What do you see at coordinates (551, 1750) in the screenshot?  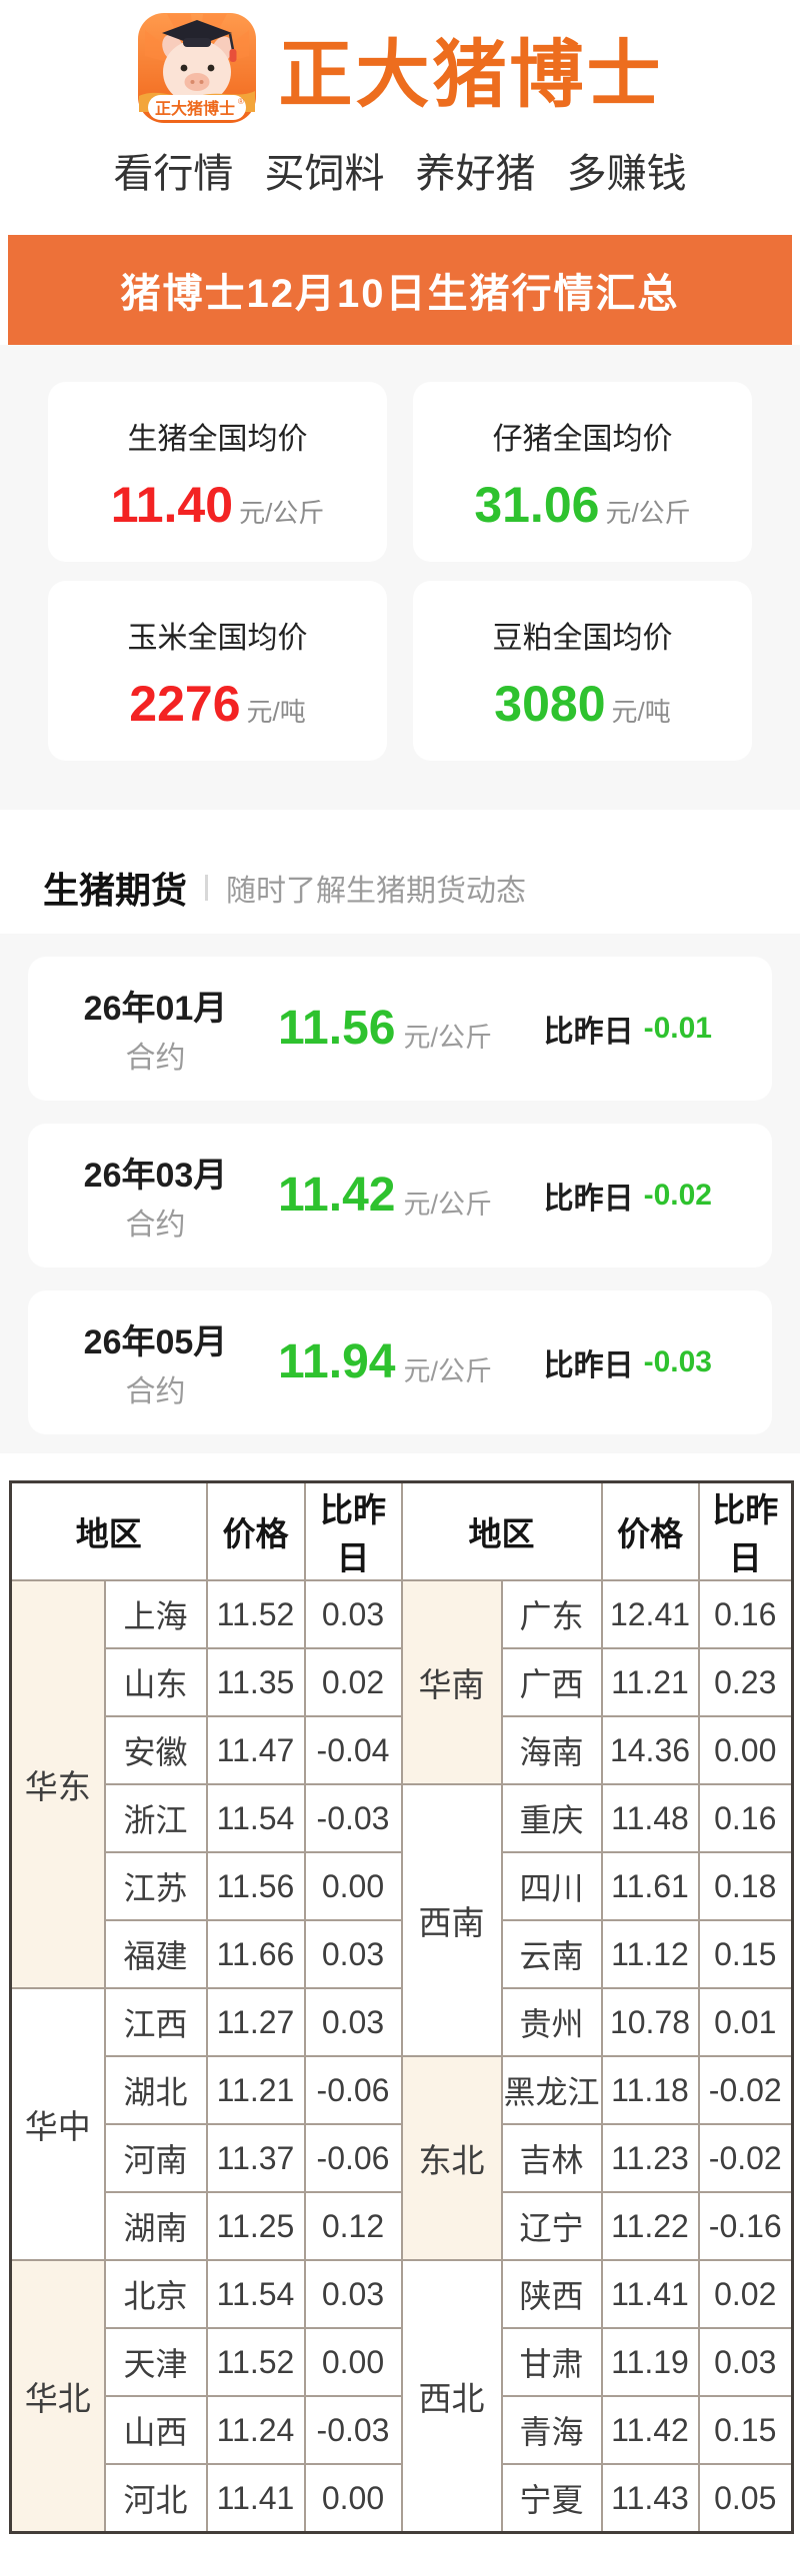 I see `province-cell: 海南` at bounding box center [551, 1750].